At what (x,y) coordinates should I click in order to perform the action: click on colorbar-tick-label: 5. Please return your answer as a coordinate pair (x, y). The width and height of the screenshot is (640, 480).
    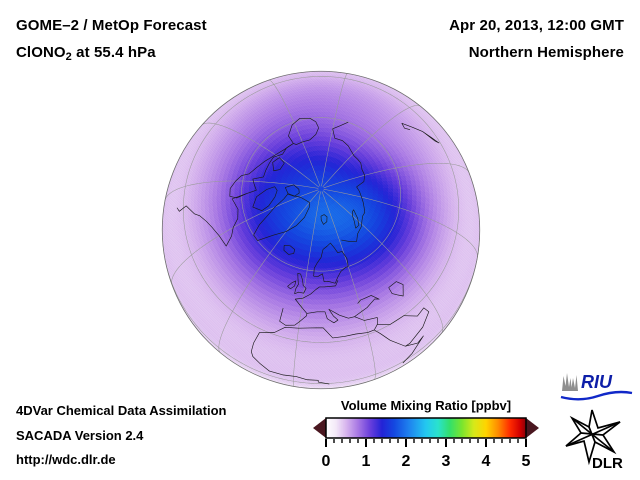
    Looking at the image, I should click on (526, 461).